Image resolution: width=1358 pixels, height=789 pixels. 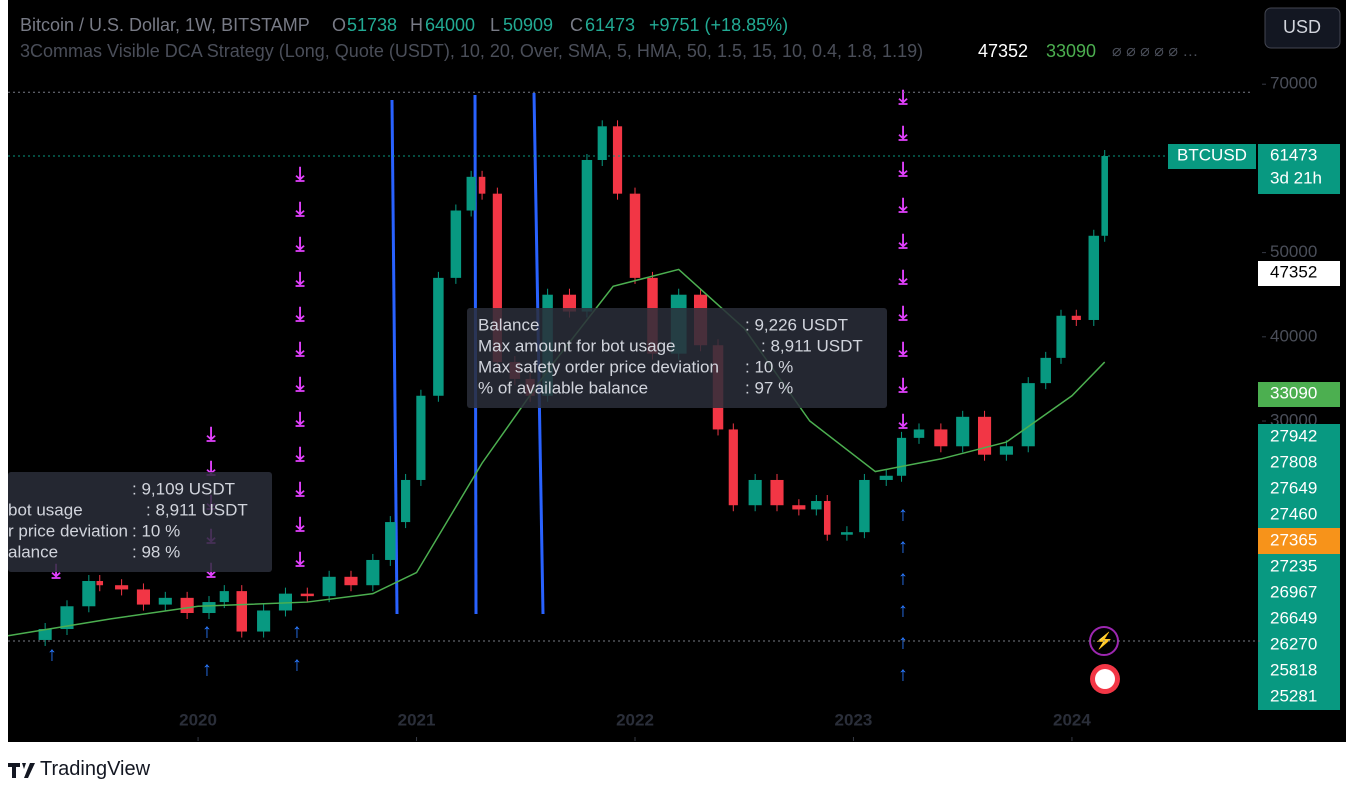 What do you see at coordinates (635, 719) in the screenshot?
I see `x-tick-label: 2022` at bounding box center [635, 719].